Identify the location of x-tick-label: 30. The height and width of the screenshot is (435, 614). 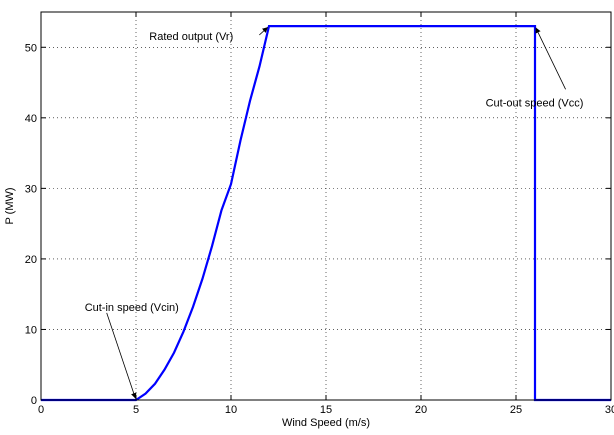
(609, 410).